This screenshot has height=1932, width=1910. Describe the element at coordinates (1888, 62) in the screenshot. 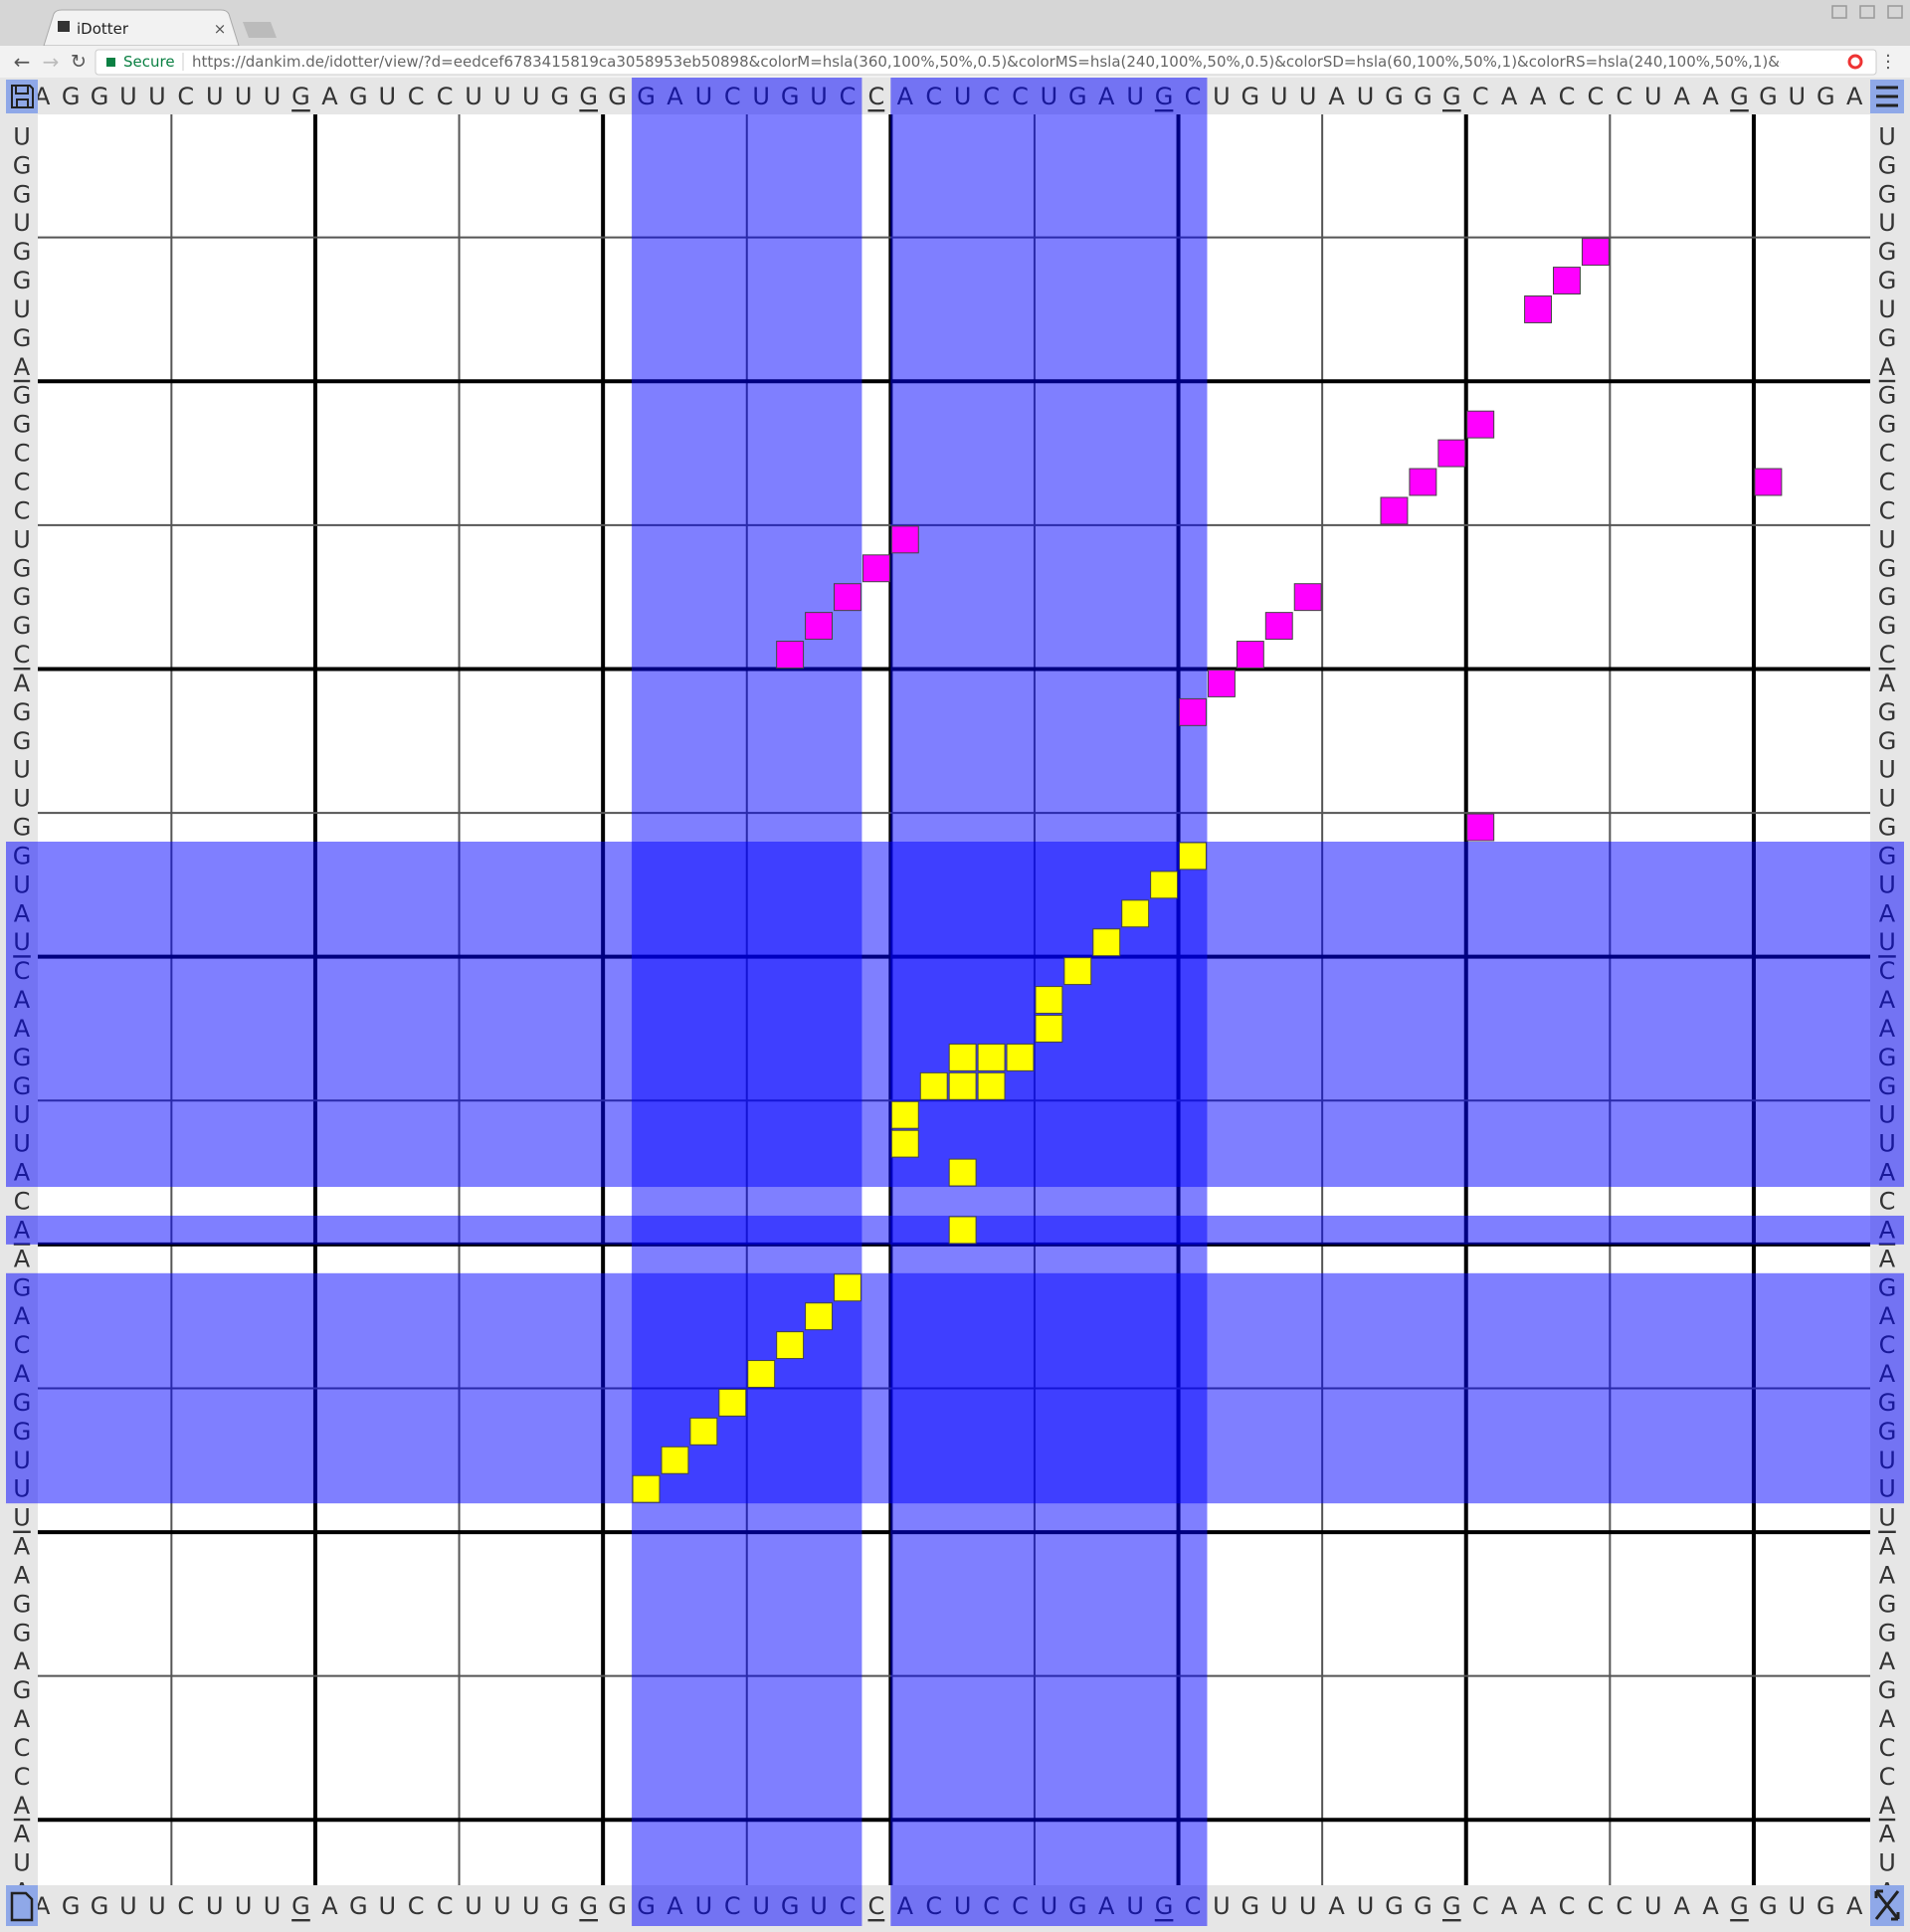

I see `menu-button: ⋮` at that location.